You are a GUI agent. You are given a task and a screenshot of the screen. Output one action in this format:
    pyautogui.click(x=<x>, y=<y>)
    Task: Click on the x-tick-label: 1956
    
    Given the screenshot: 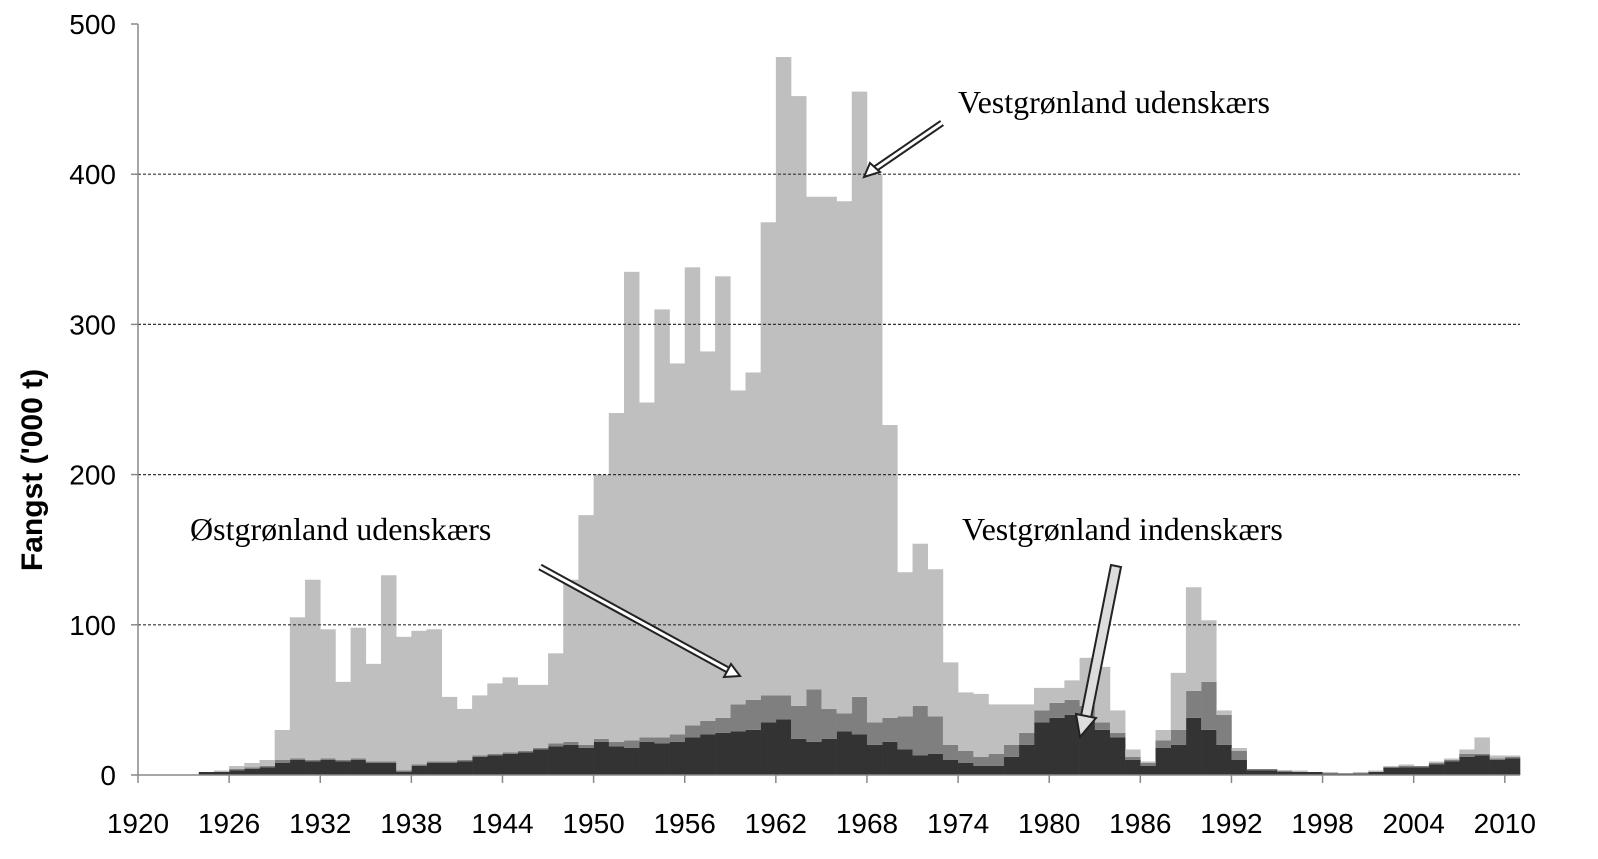 What is the action you would take?
    pyautogui.click(x=685, y=823)
    